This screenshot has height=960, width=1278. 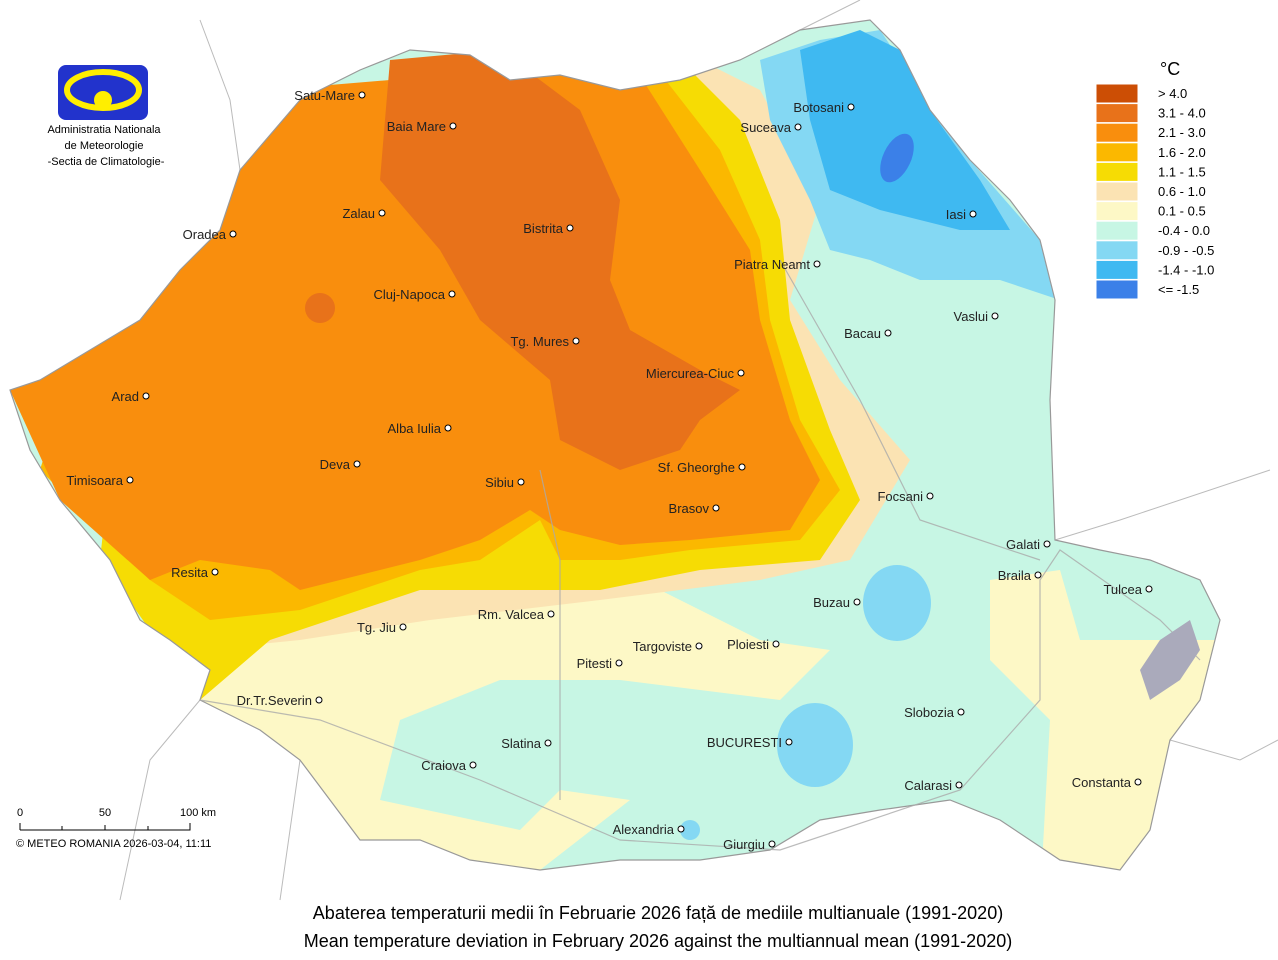 What do you see at coordinates (748, 644) in the screenshot?
I see `city-label: Ploiesti` at bounding box center [748, 644].